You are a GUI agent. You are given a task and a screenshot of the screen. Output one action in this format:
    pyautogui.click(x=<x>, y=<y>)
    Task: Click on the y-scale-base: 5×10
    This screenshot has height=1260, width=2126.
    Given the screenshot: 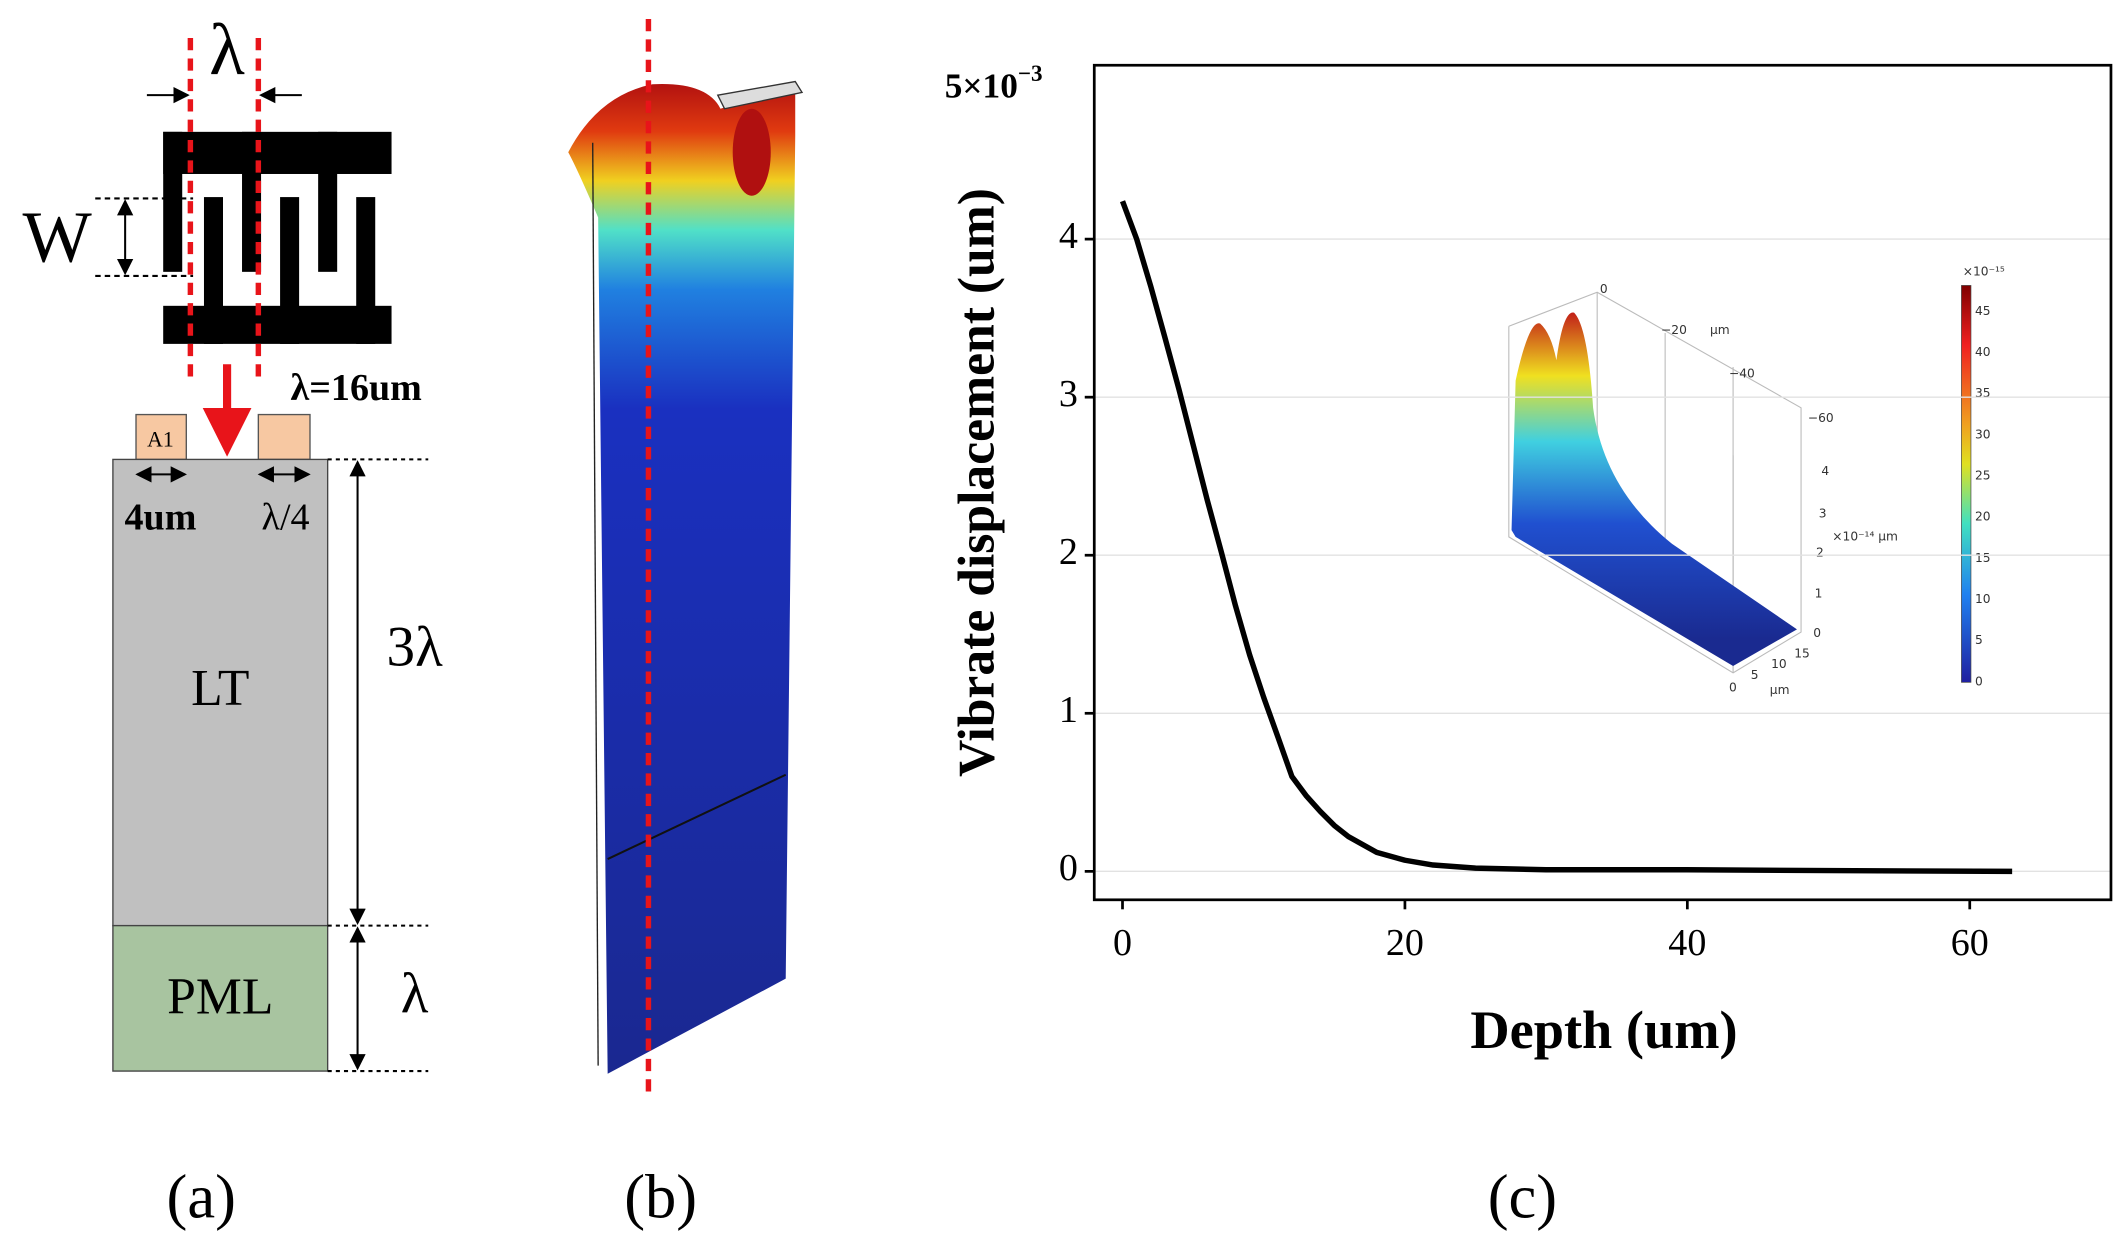 What is the action you would take?
    pyautogui.click(x=981, y=86)
    